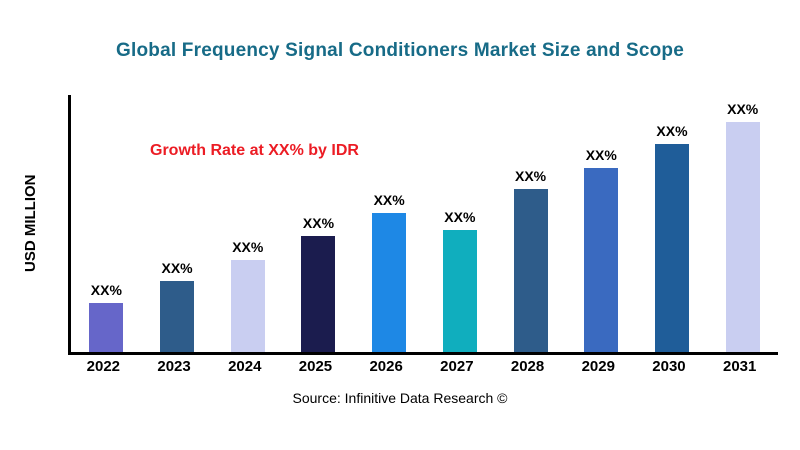 This screenshot has width=800, height=450. Describe the element at coordinates (598, 366) in the screenshot. I see `x-tick-2029: 2029` at that location.